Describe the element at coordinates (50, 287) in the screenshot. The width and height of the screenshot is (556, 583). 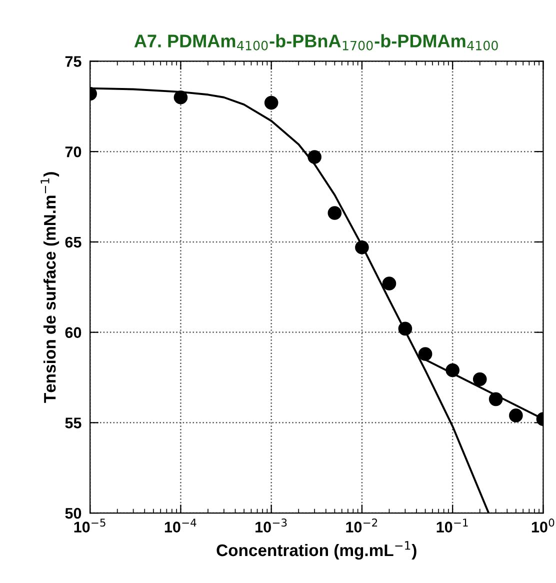
I see `y-axis-title: Tension de surface (mN.m$^{−1}$)` at that location.